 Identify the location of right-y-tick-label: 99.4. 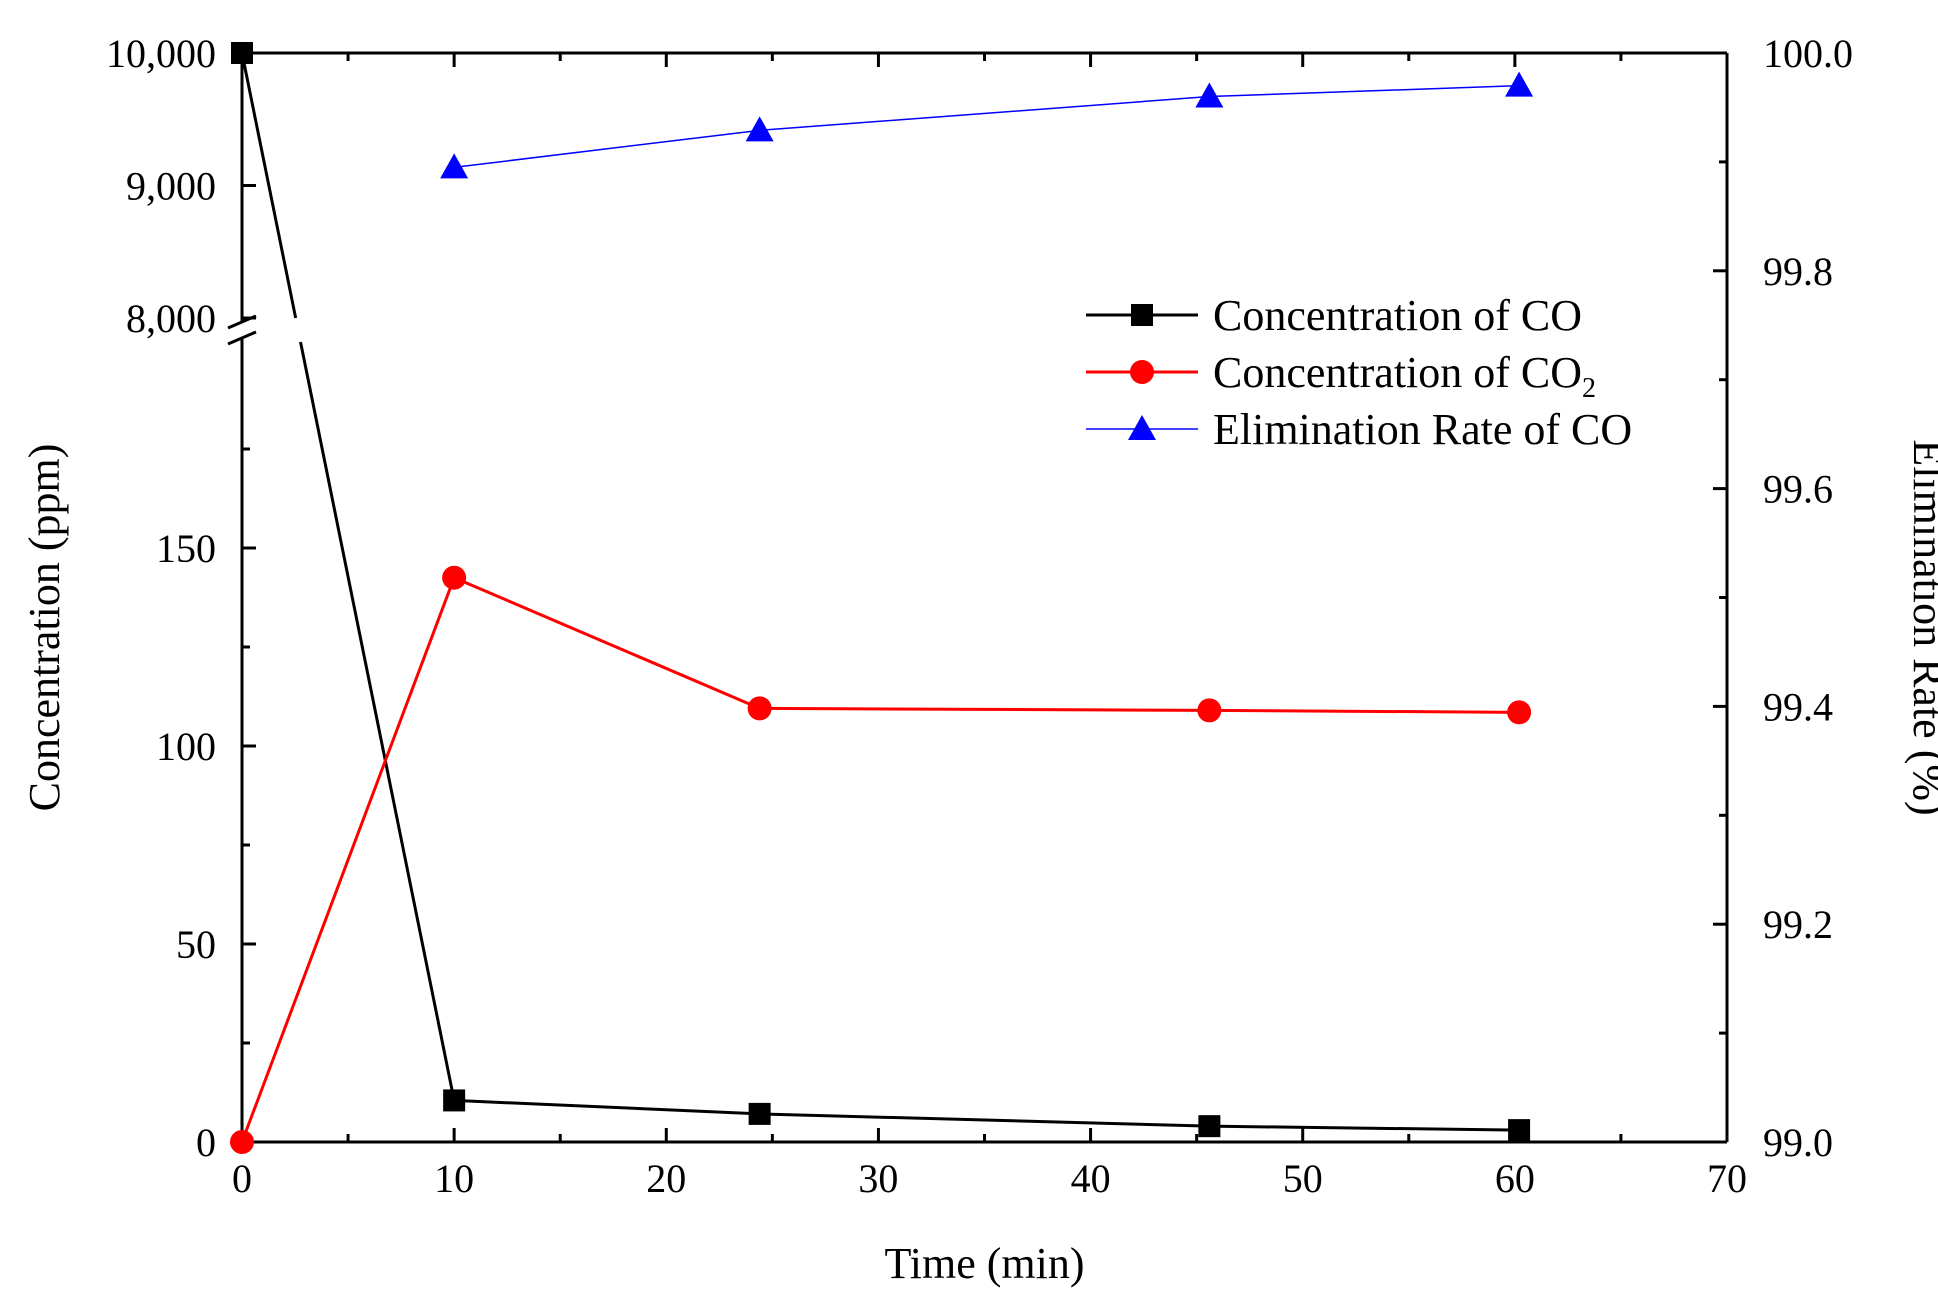
(1798, 706).